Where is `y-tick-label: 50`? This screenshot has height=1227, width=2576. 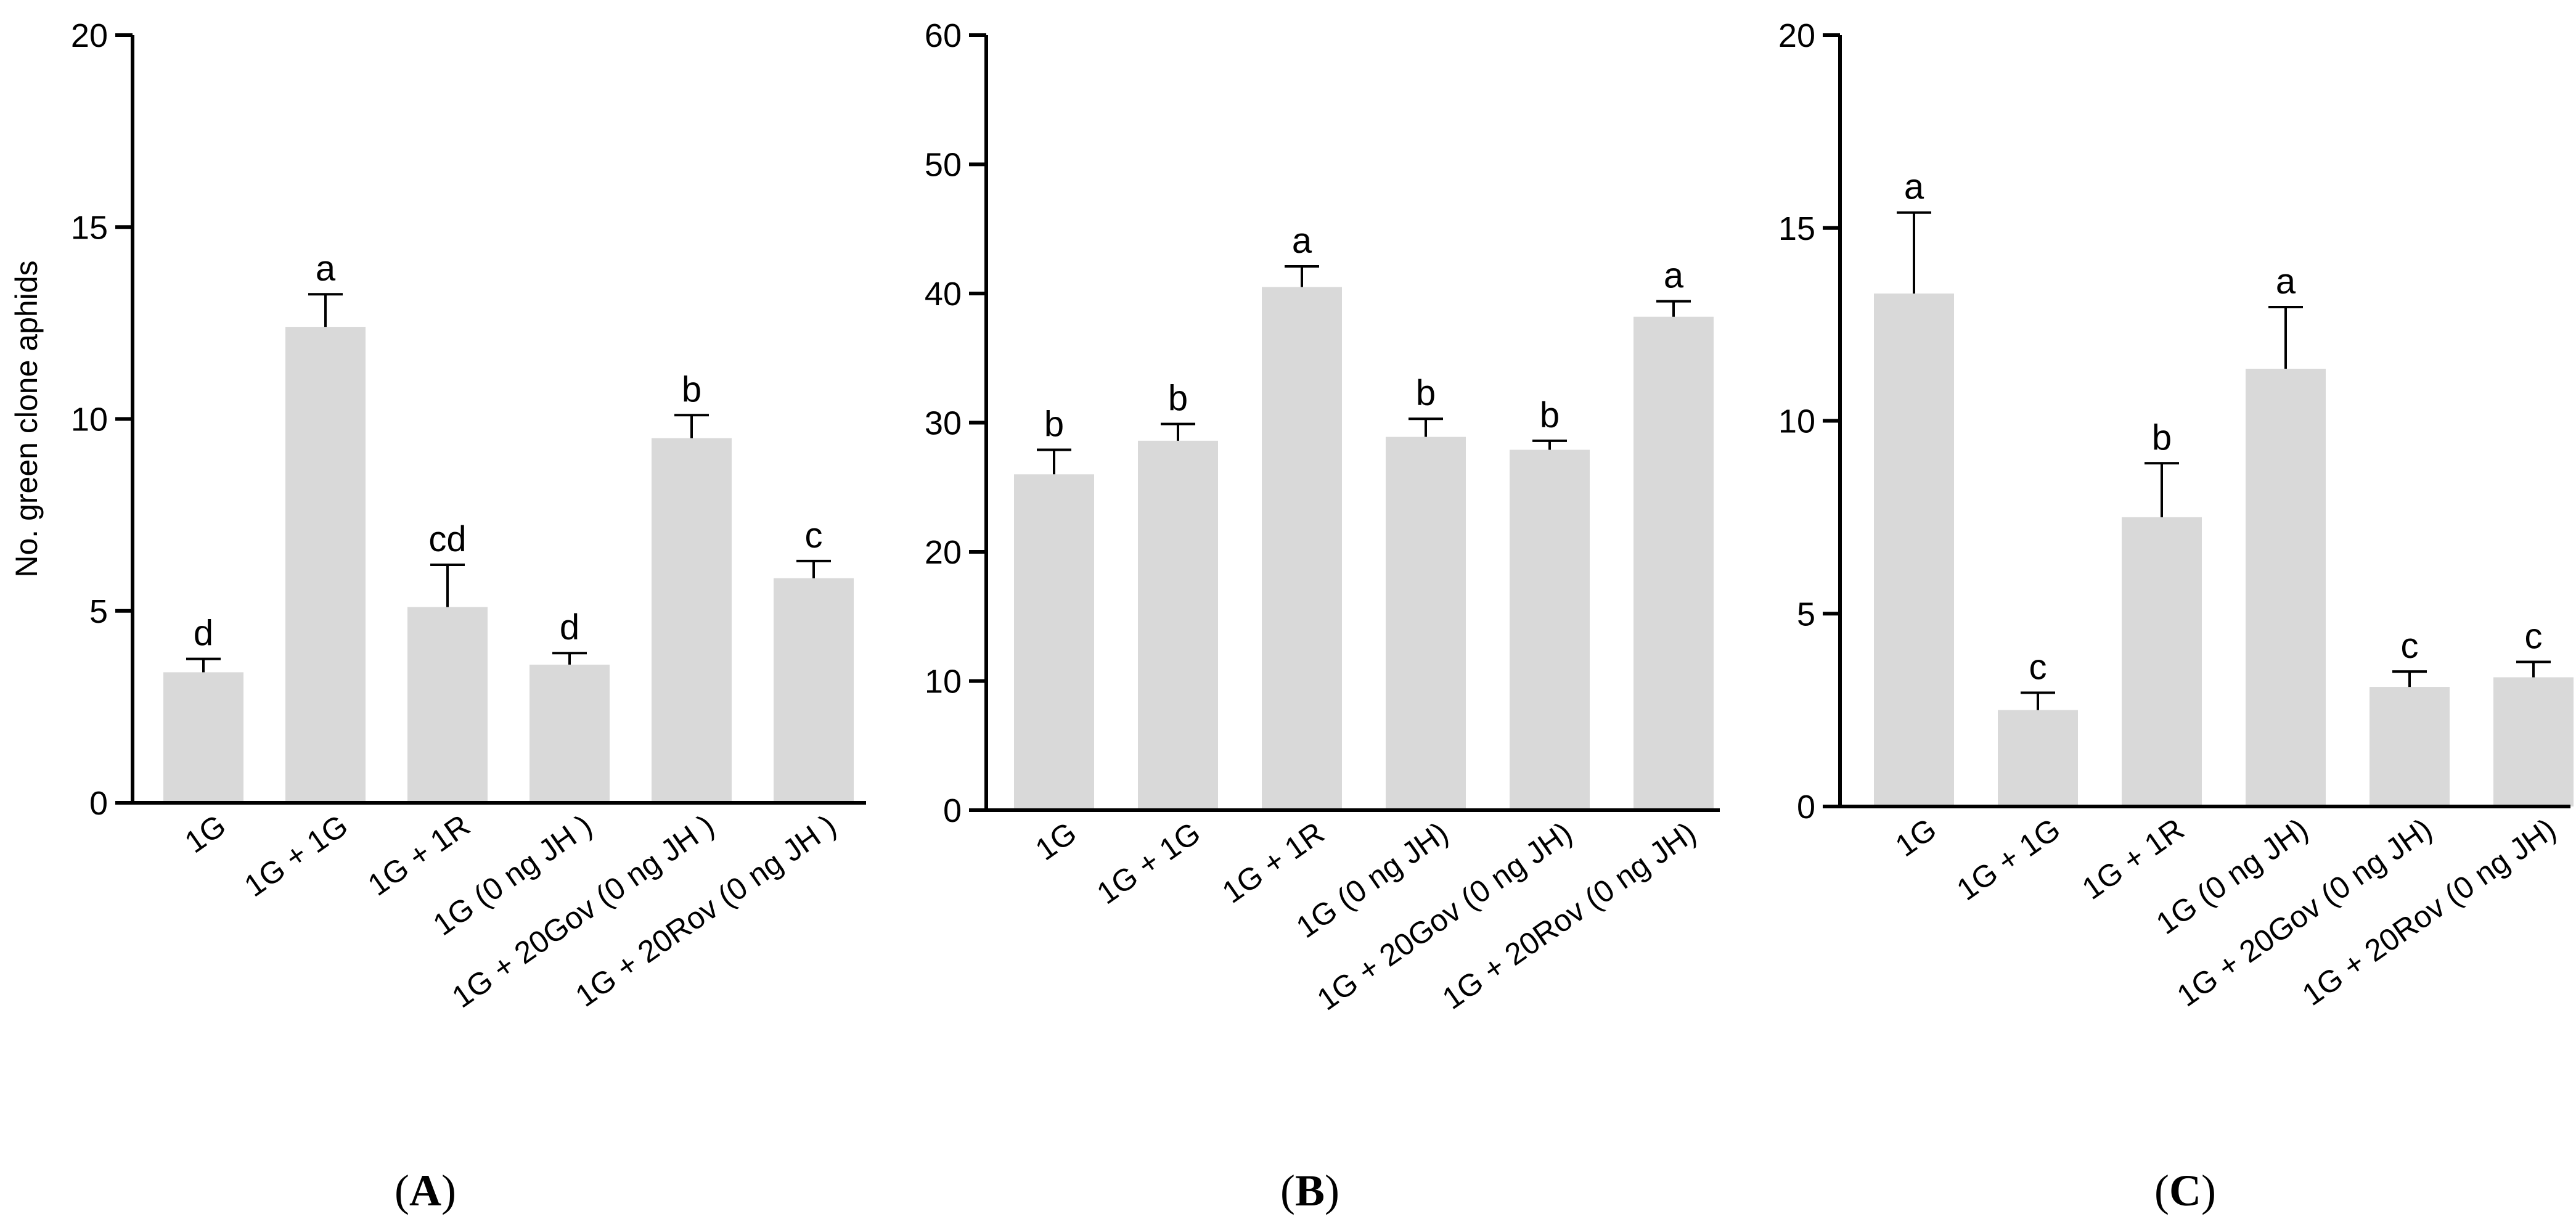
y-tick-label: 50 is located at coordinates (943, 165).